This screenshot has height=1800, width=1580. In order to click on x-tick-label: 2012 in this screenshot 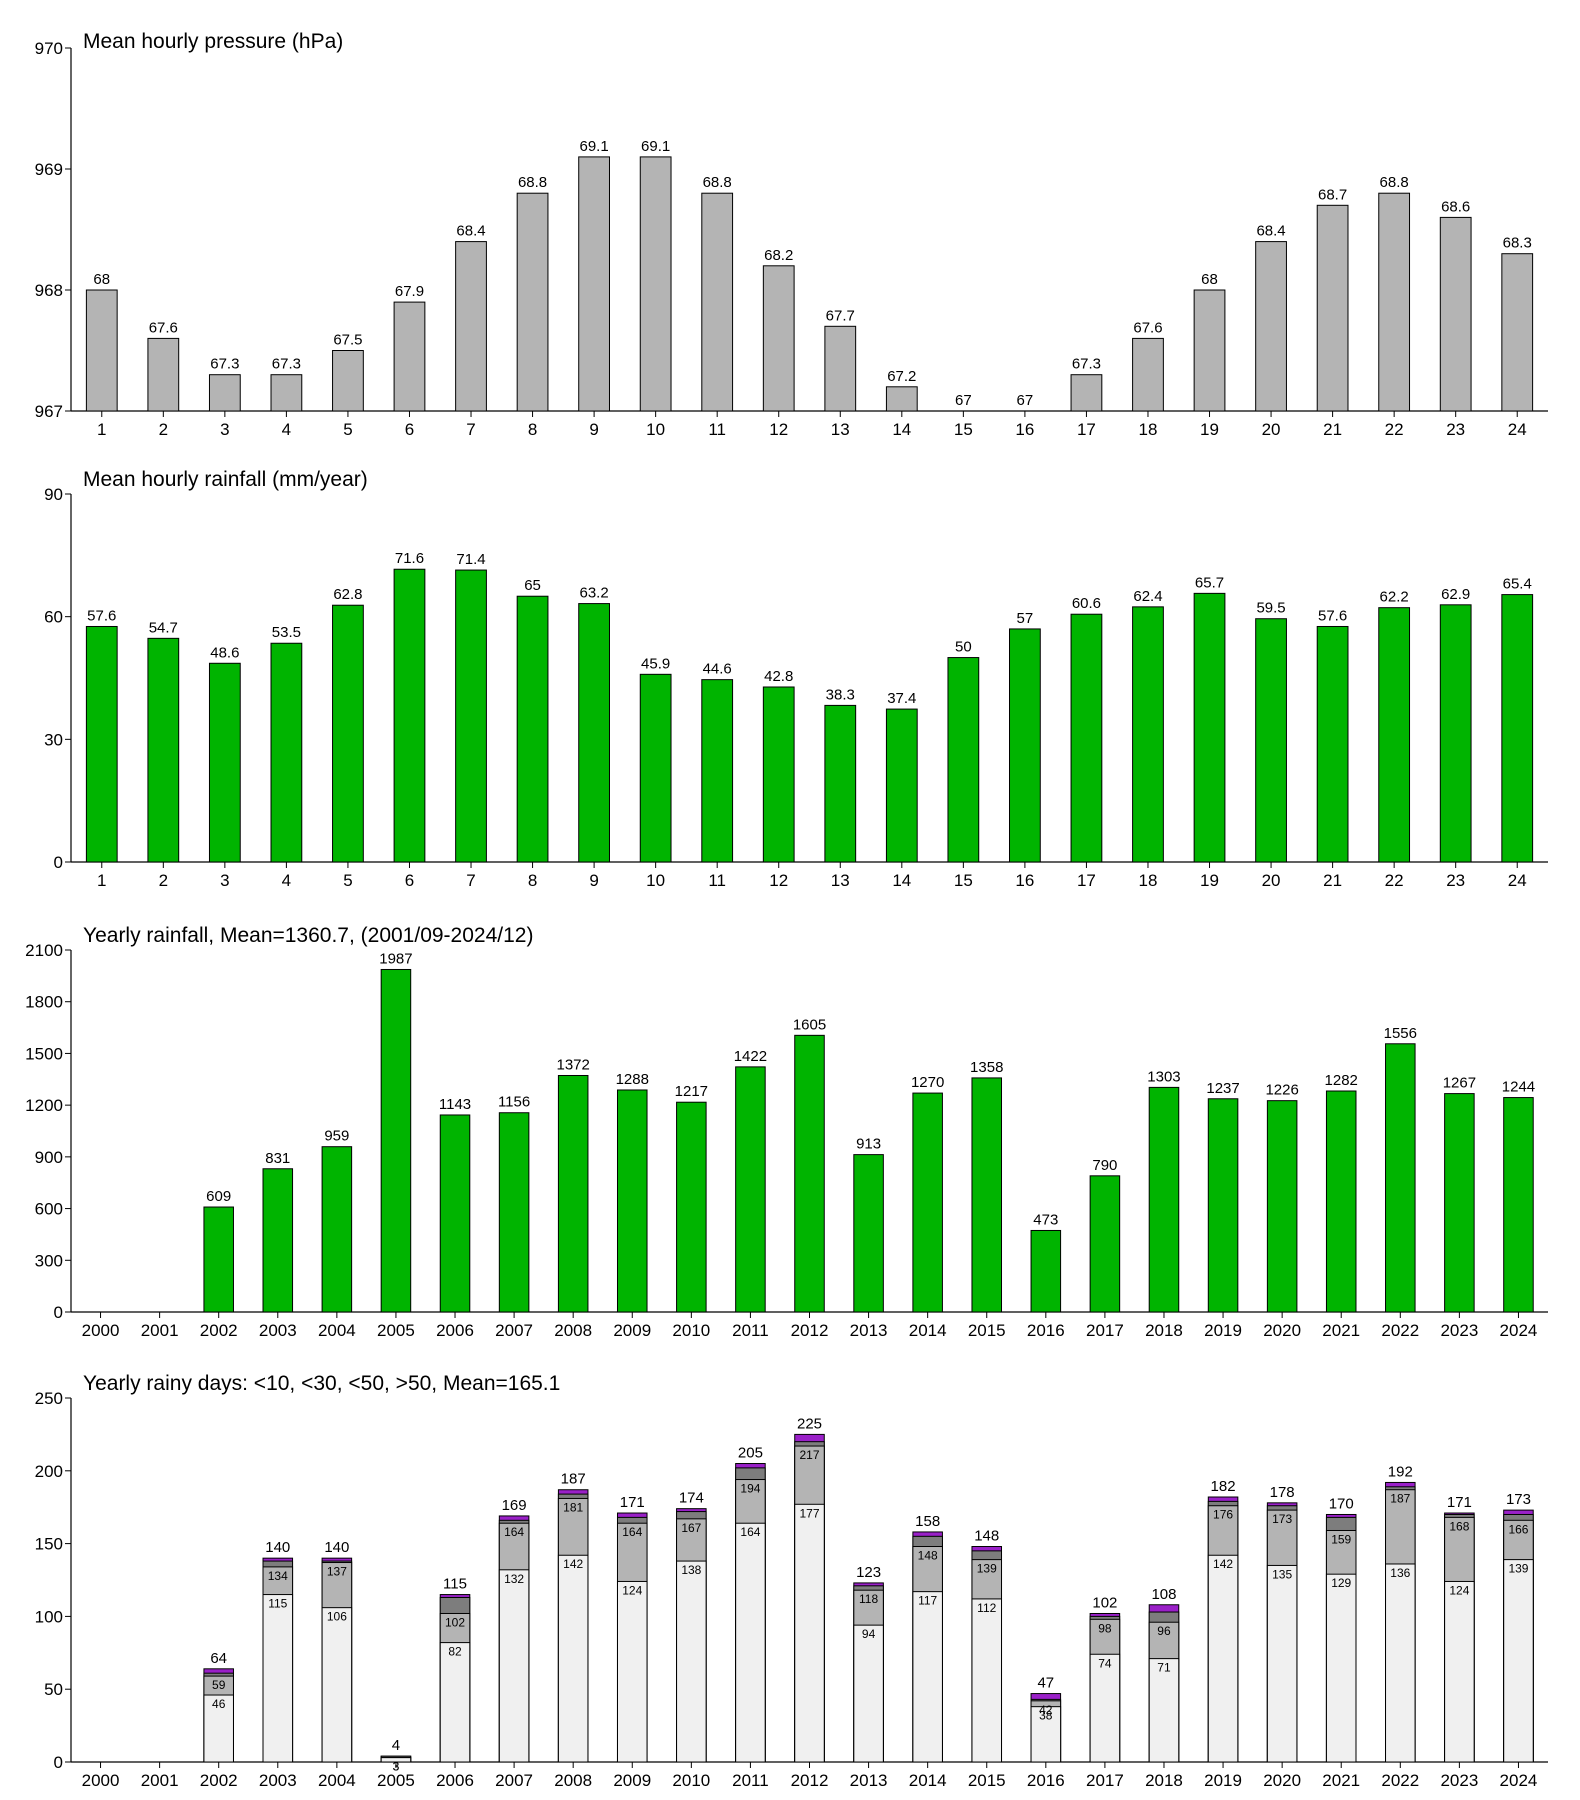, I will do `click(810, 1780)`.